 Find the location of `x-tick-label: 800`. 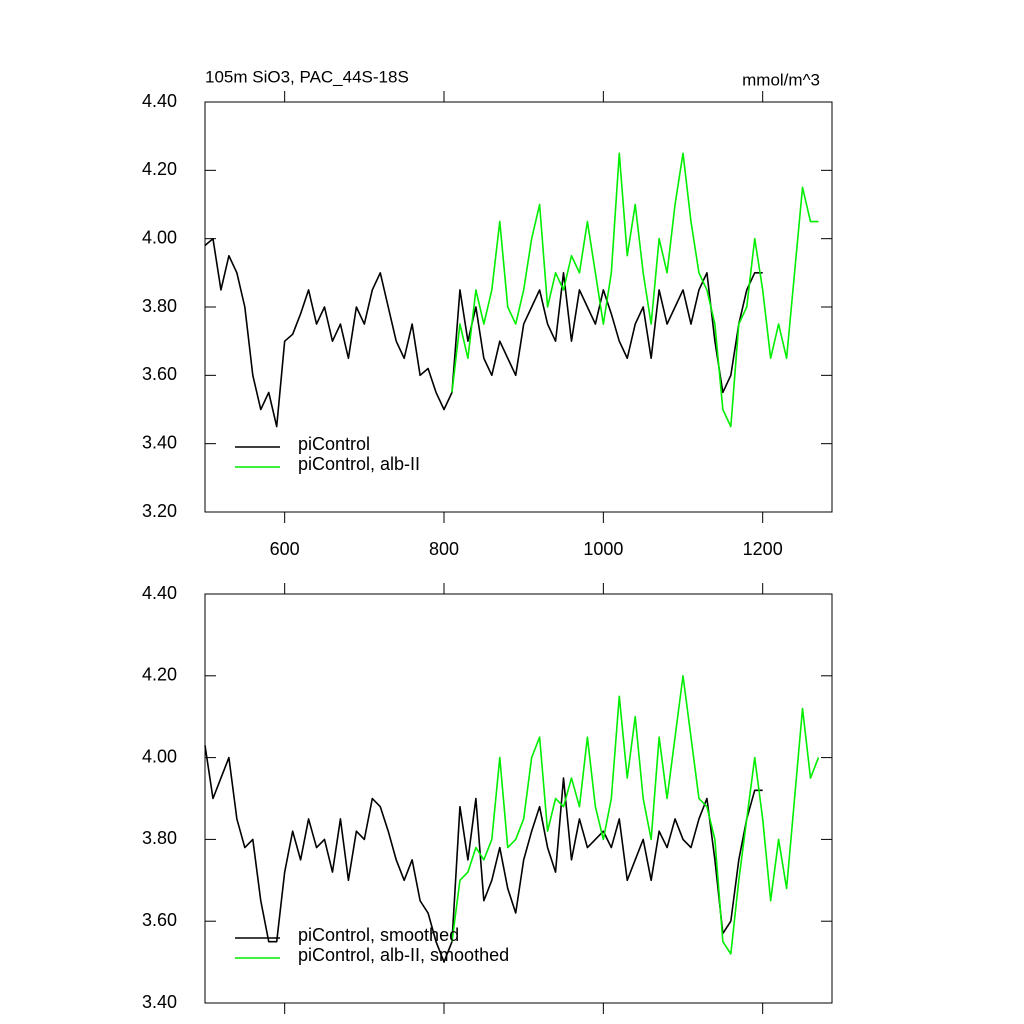

x-tick-label: 800 is located at coordinates (444, 549).